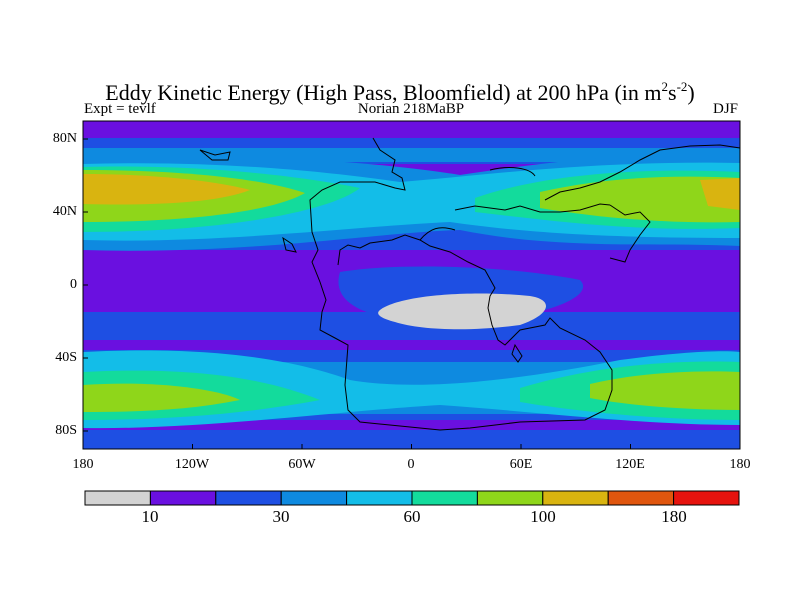 This screenshot has width=800, height=600. What do you see at coordinates (674, 516) in the screenshot?
I see `colorbar-label-180: 180` at bounding box center [674, 516].